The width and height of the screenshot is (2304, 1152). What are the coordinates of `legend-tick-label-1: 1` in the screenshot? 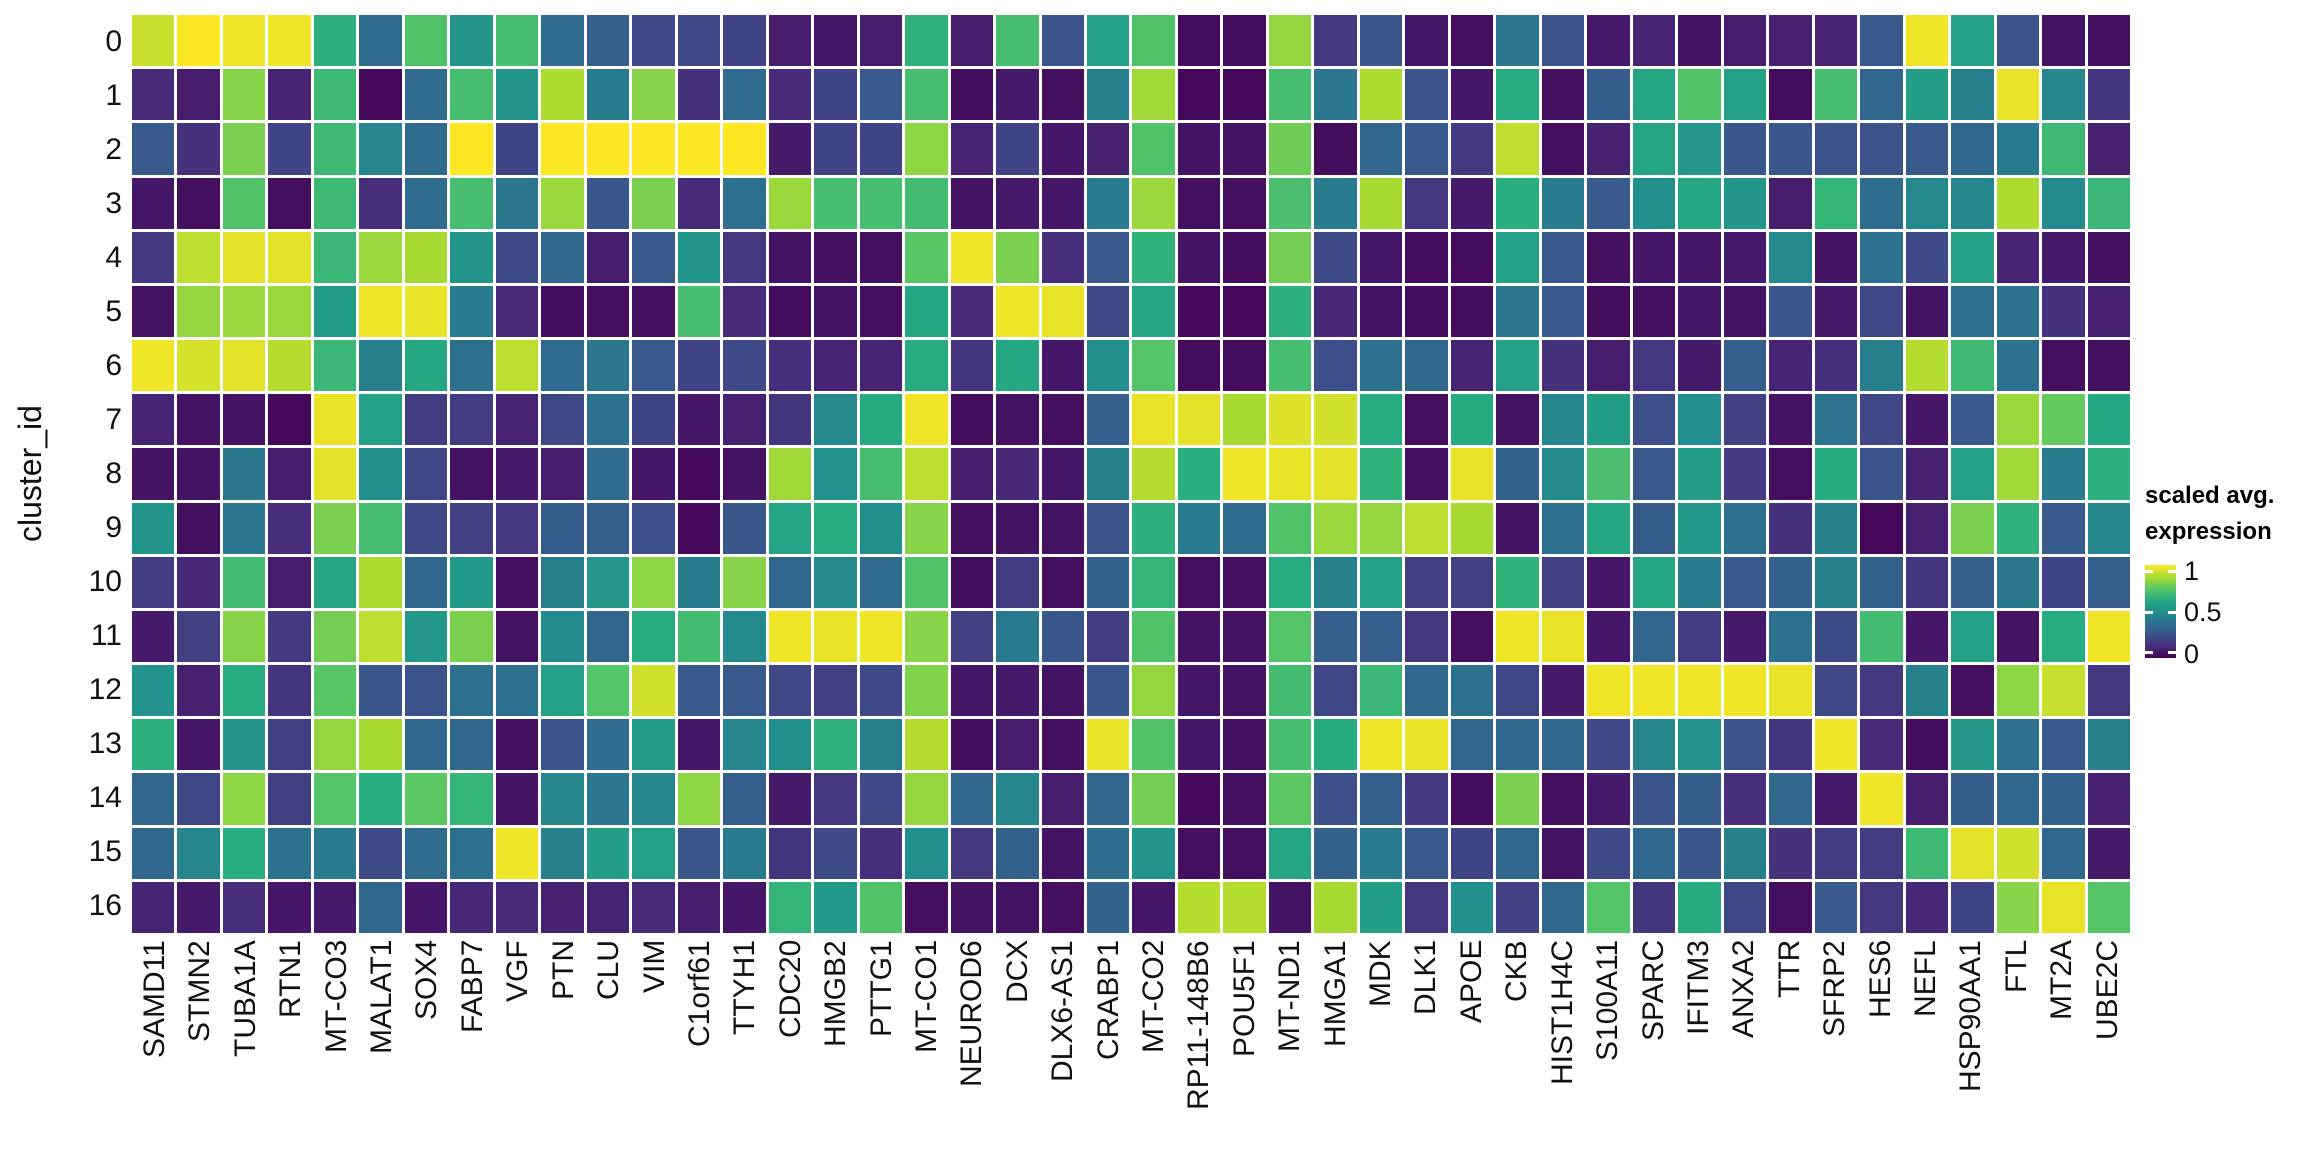 It's located at (2192, 571).